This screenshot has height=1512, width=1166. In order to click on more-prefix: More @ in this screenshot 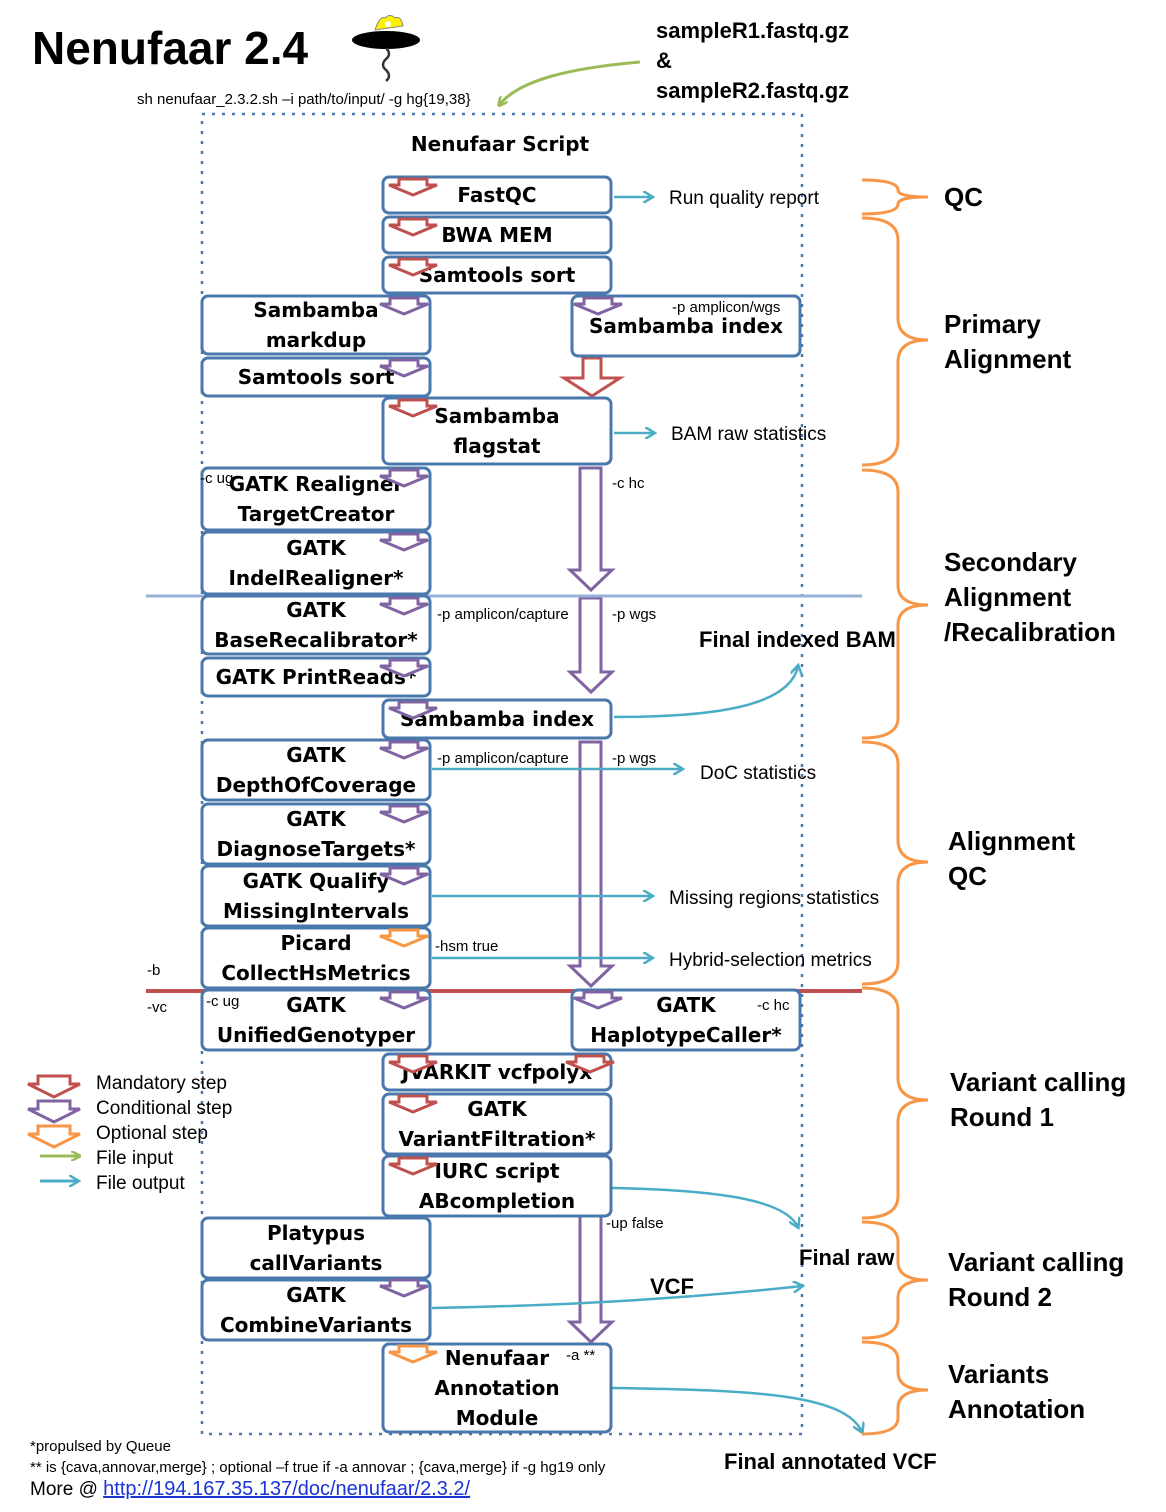, I will do `click(66, 1489)`.